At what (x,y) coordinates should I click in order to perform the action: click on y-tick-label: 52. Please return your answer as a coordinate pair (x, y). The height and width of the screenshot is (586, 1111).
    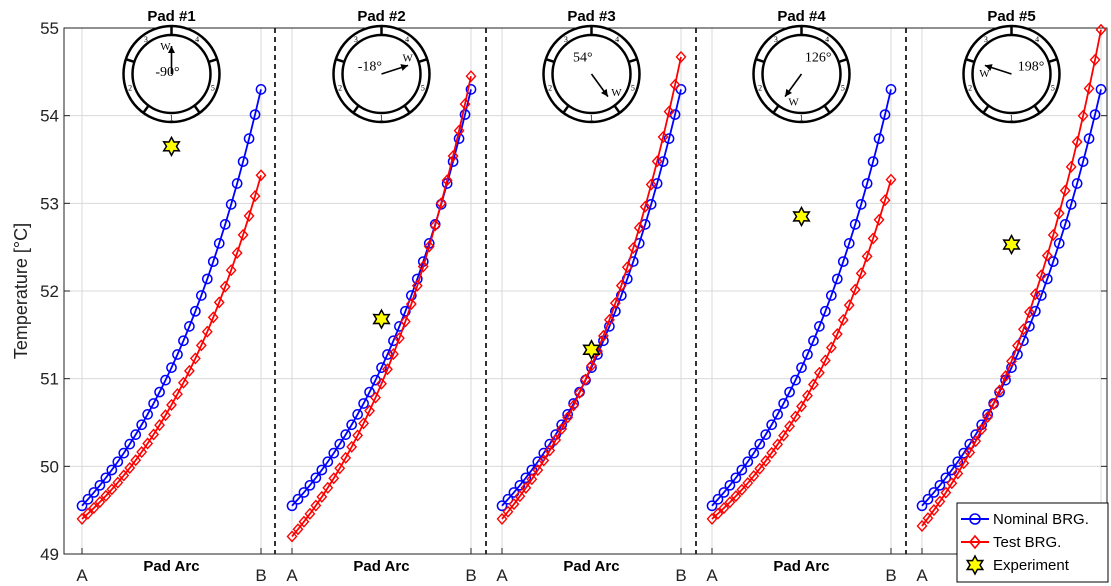
    Looking at the image, I should click on (49, 291).